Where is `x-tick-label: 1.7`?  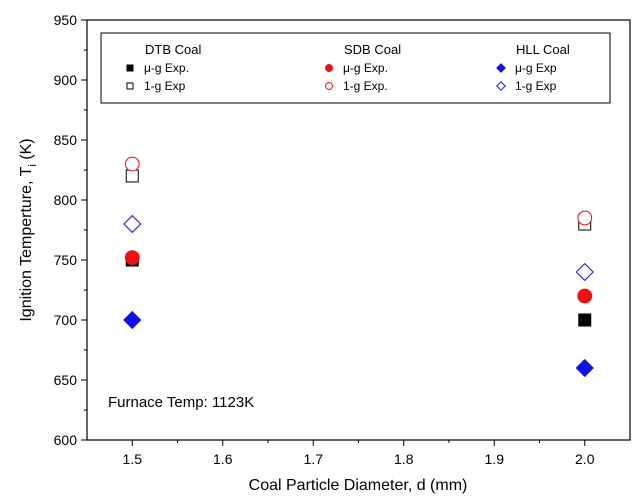
x-tick-label: 1.7 is located at coordinates (314, 459).